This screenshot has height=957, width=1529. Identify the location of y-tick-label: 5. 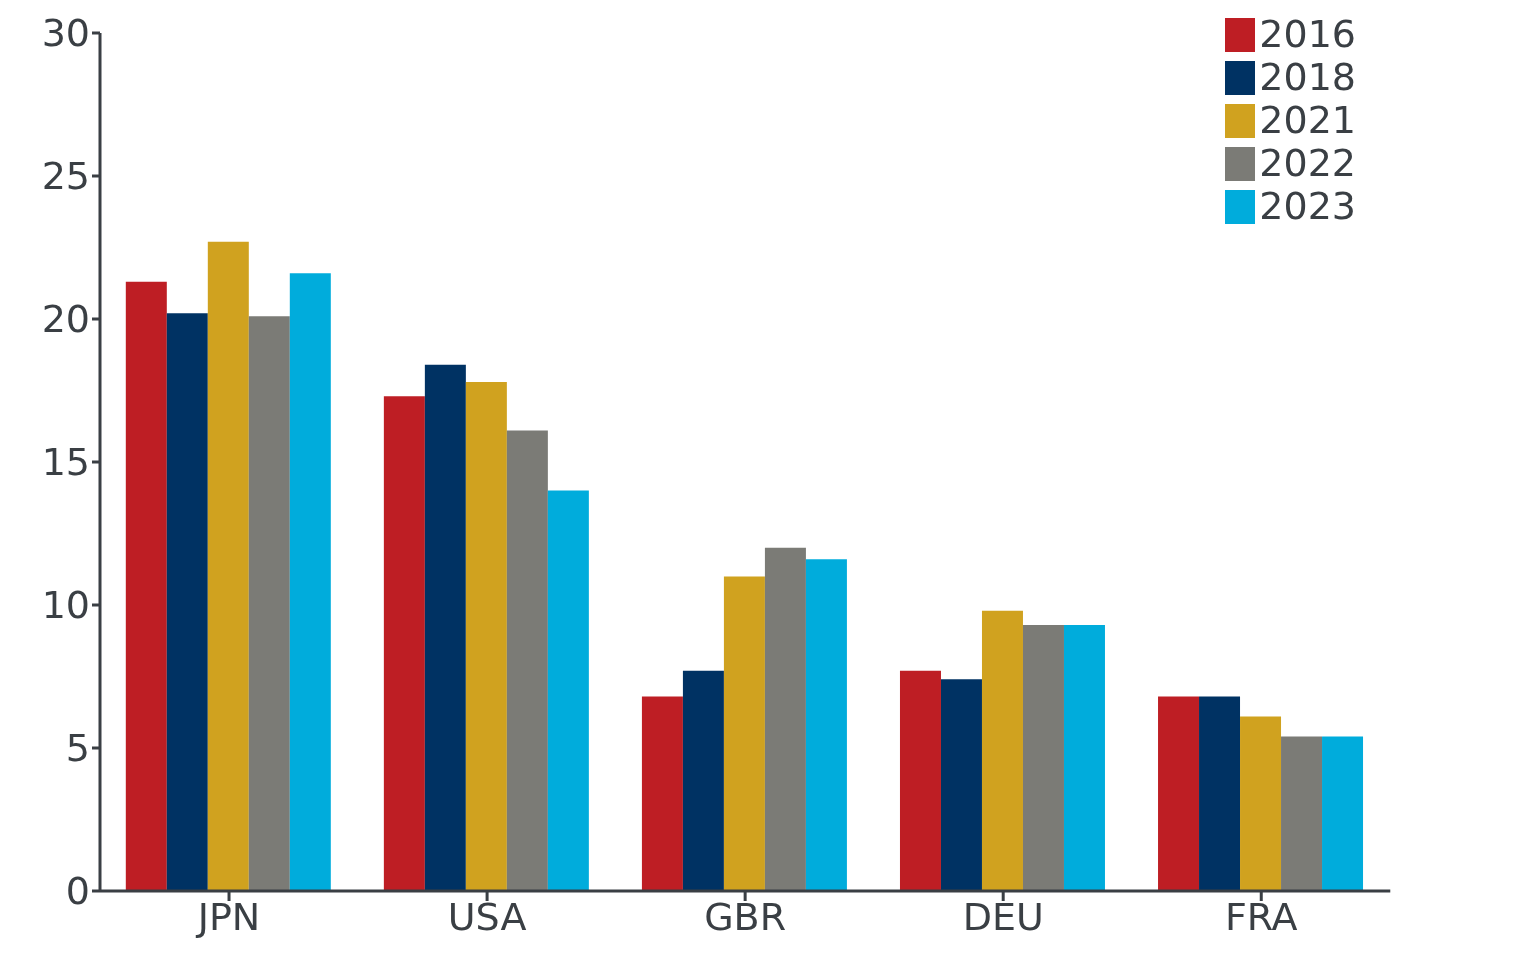
(77, 748).